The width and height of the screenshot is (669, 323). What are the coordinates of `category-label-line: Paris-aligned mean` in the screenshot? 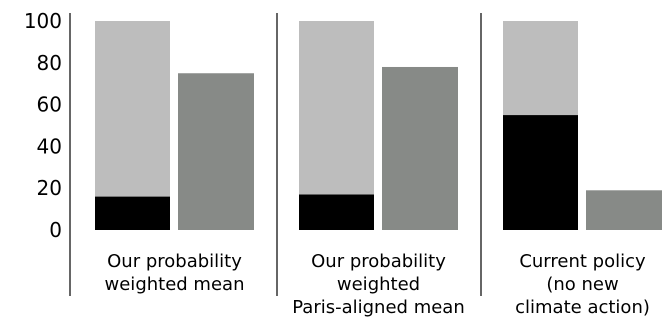 It's located at (378, 307).